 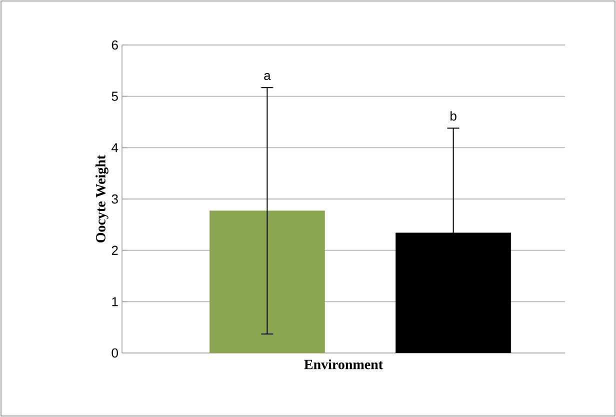 What do you see at coordinates (115, 199) in the screenshot?
I see `y-tick-label: 3` at bounding box center [115, 199].